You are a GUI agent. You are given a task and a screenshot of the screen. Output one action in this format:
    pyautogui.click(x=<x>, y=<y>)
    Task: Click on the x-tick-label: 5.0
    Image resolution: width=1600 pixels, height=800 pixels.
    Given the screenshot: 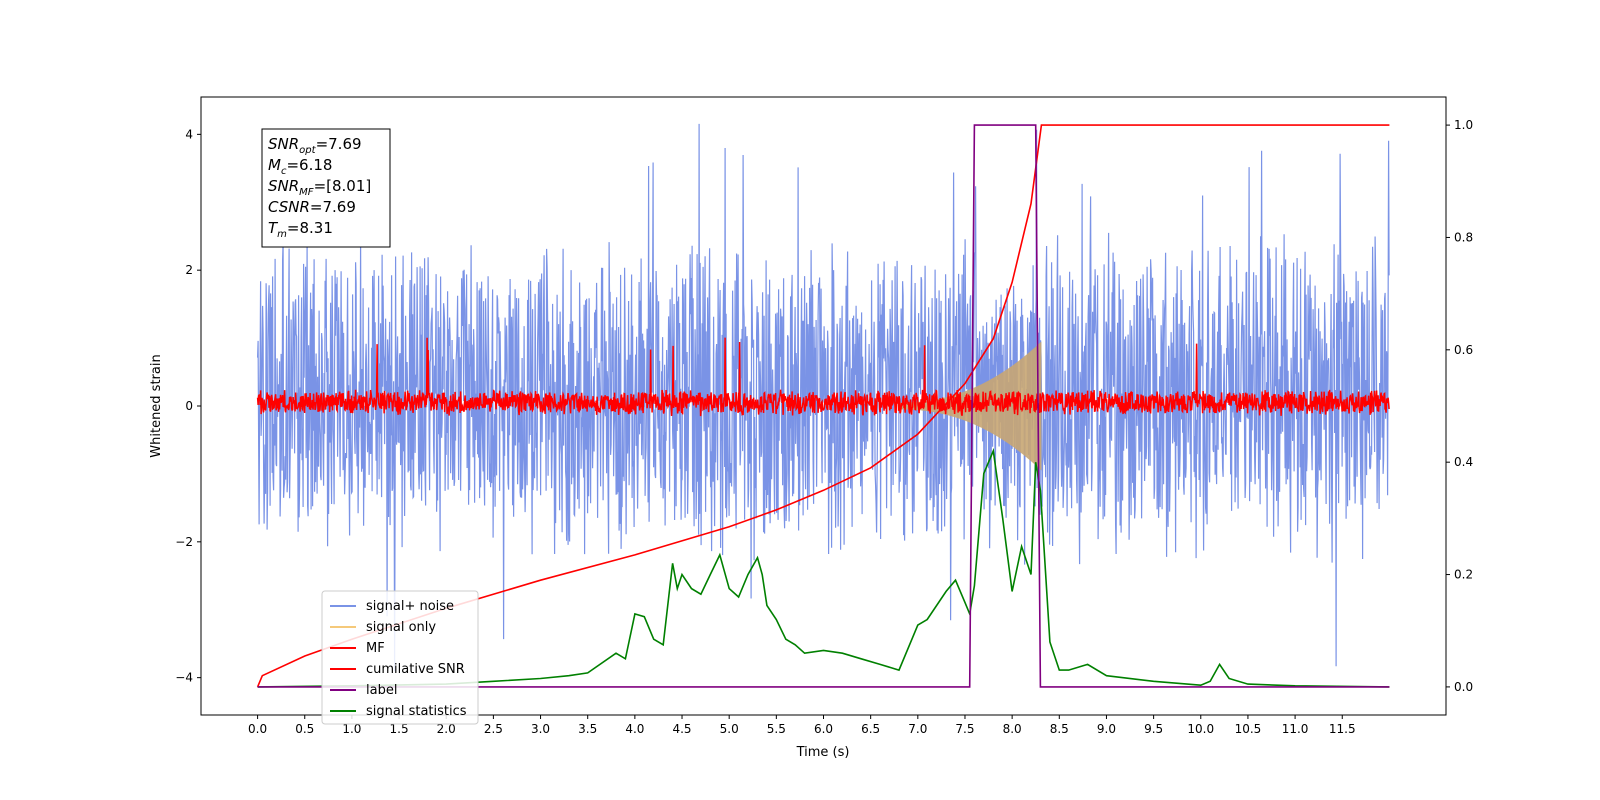 What is the action you would take?
    pyautogui.click(x=729, y=729)
    